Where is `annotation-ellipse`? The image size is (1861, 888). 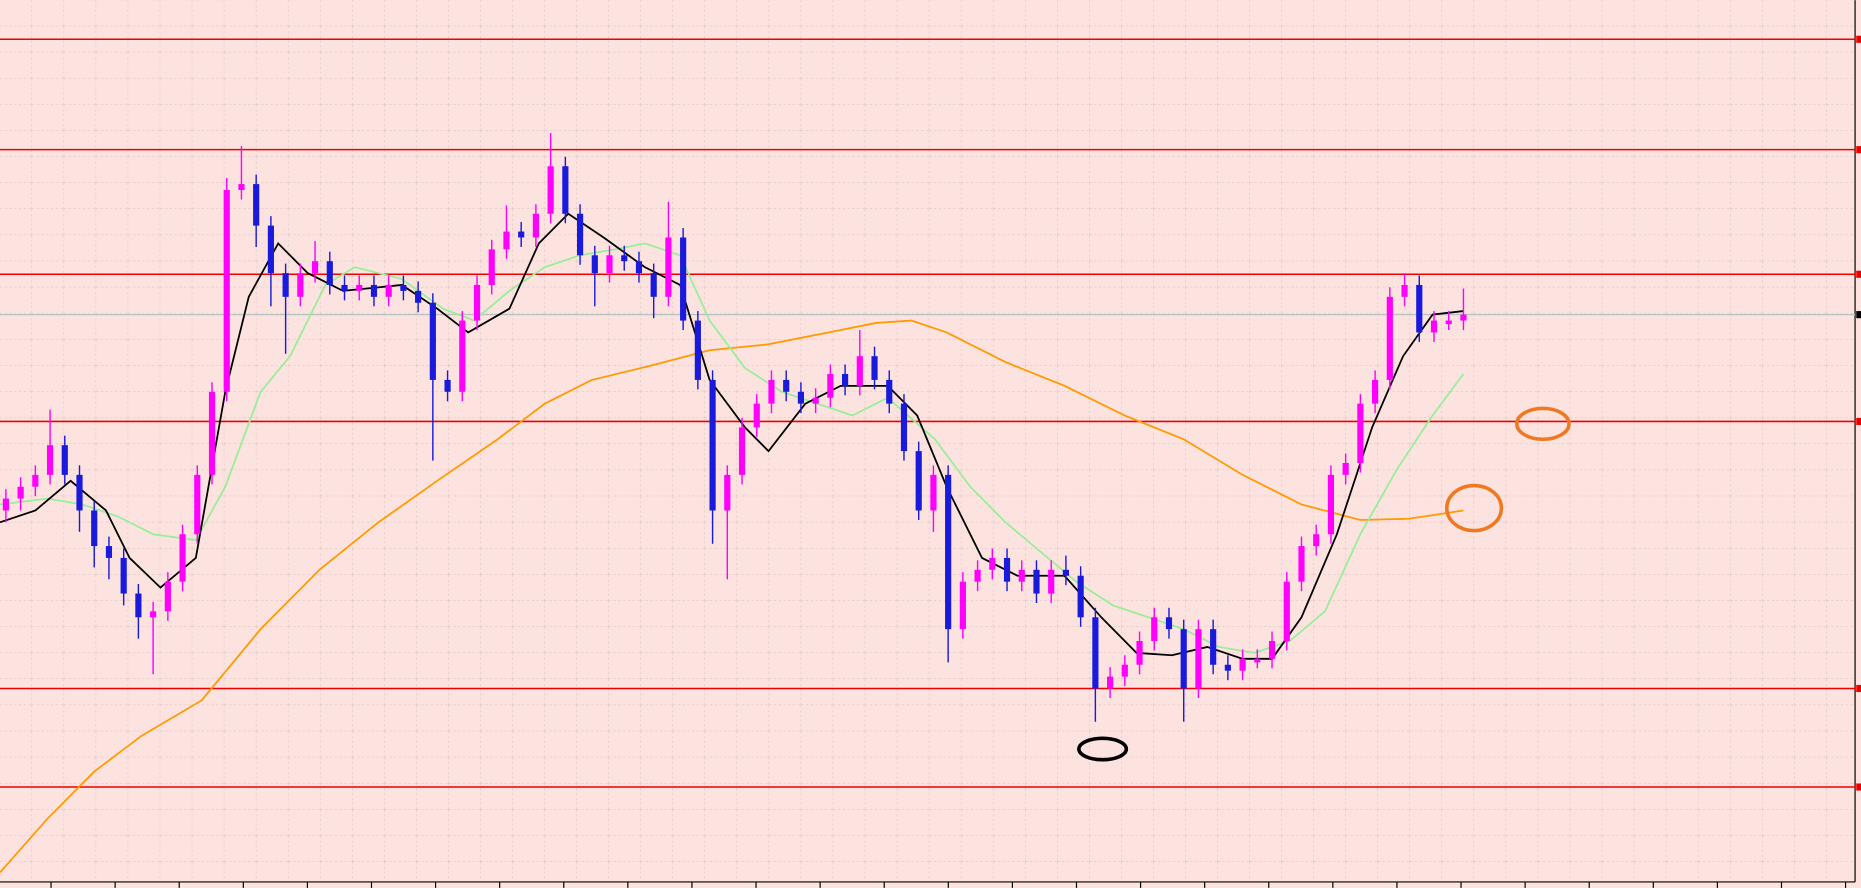 annotation-ellipse is located at coordinates (1543, 424).